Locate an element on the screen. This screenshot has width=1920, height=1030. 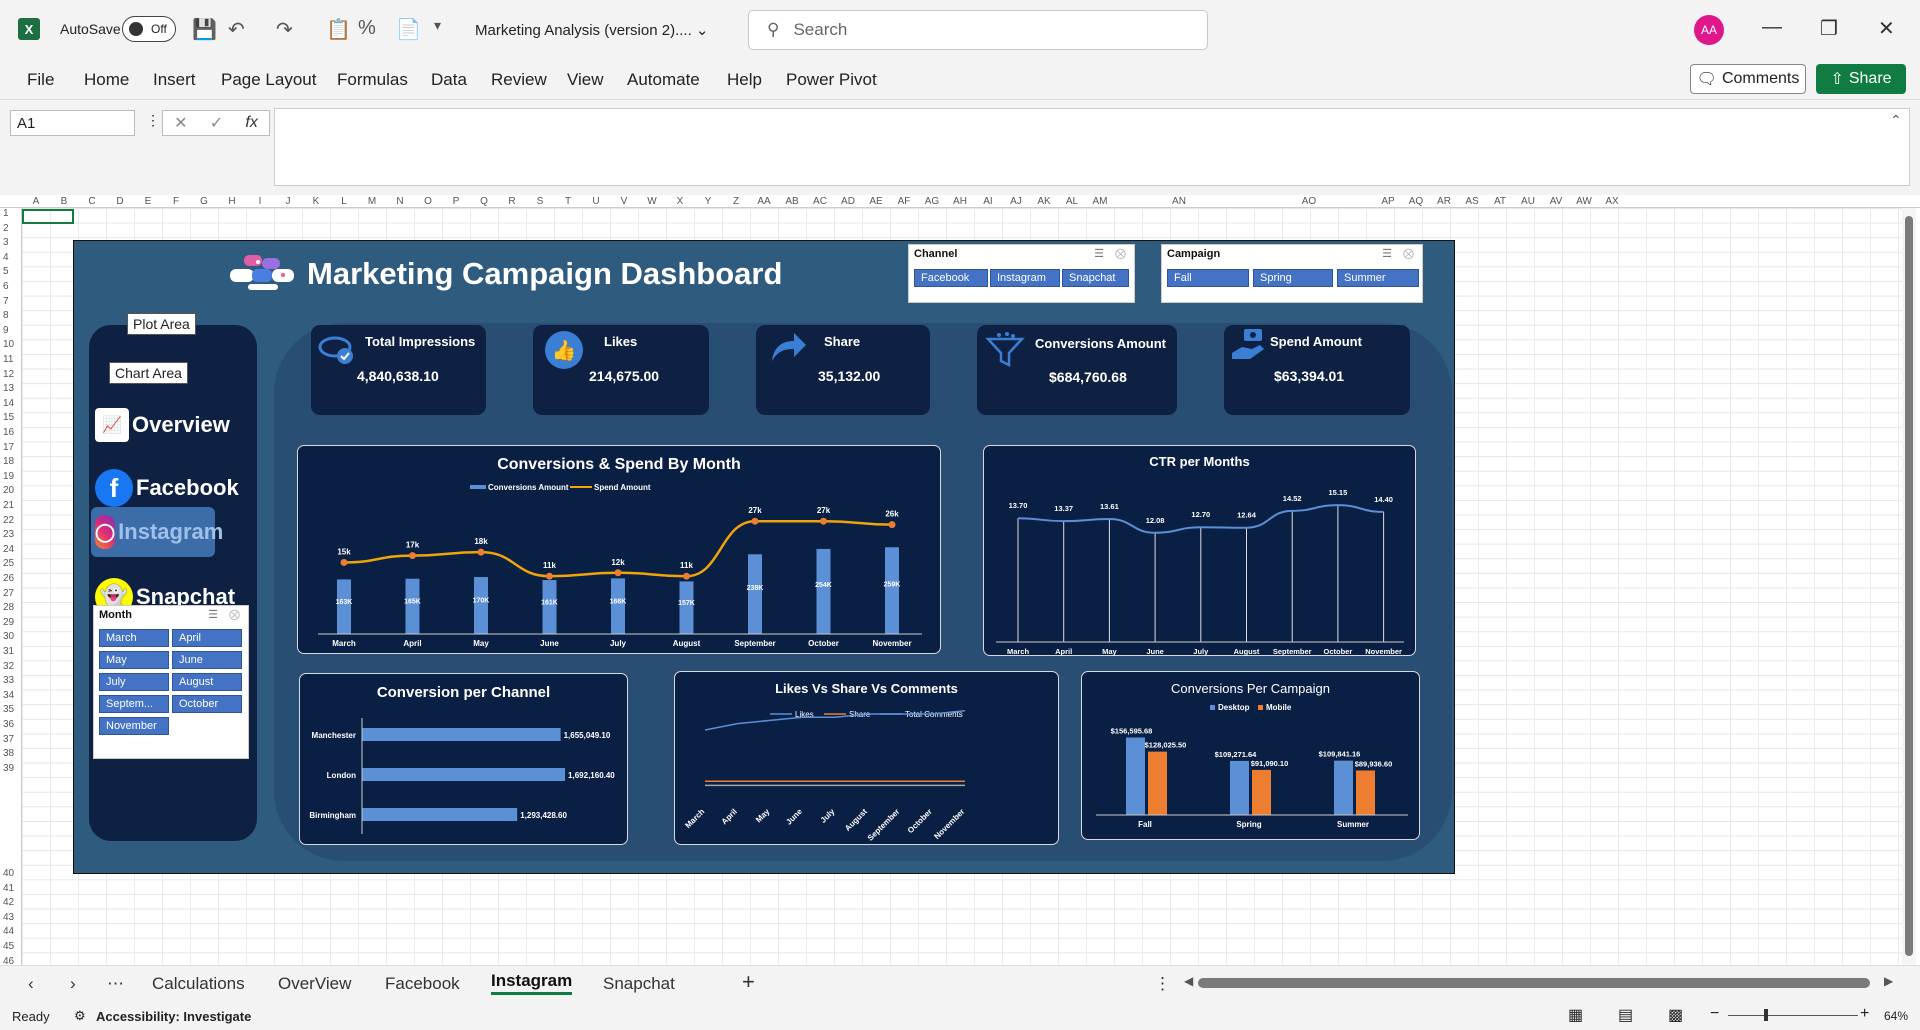
row-header-13: 13 is located at coordinates (9, 389).